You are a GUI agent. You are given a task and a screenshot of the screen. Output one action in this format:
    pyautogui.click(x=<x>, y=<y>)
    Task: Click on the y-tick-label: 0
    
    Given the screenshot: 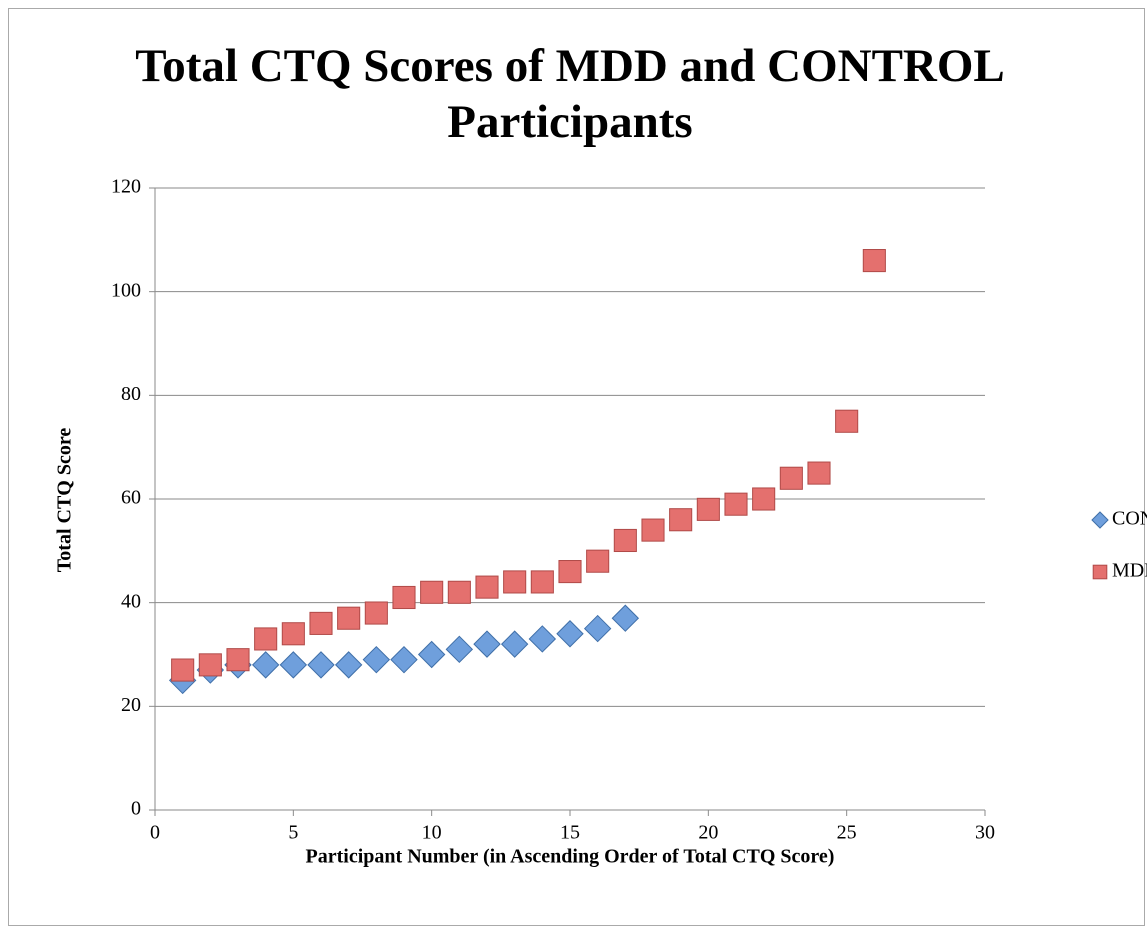 What is the action you would take?
    pyautogui.click(x=136, y=809)
    